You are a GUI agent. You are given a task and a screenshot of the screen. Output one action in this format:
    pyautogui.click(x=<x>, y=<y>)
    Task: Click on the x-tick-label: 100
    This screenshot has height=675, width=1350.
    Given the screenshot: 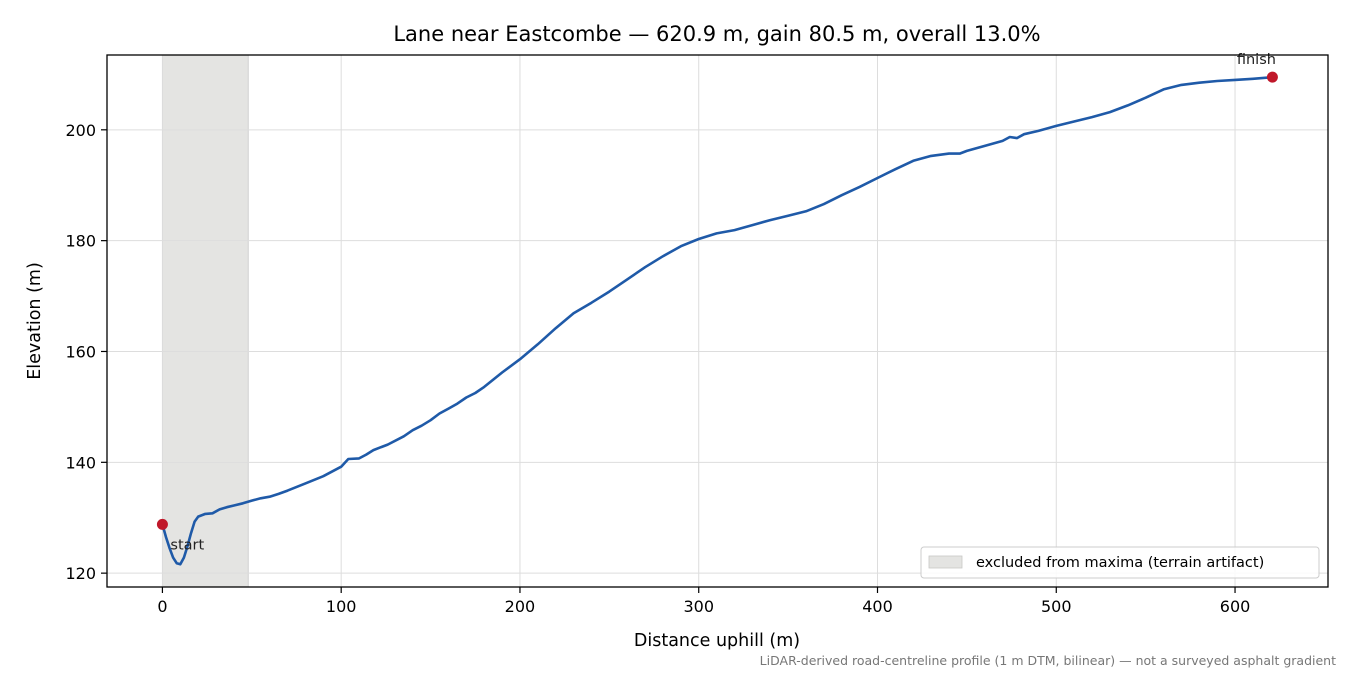 What is the action you would take?
    pyautogui.click(x=341, y=606)
    